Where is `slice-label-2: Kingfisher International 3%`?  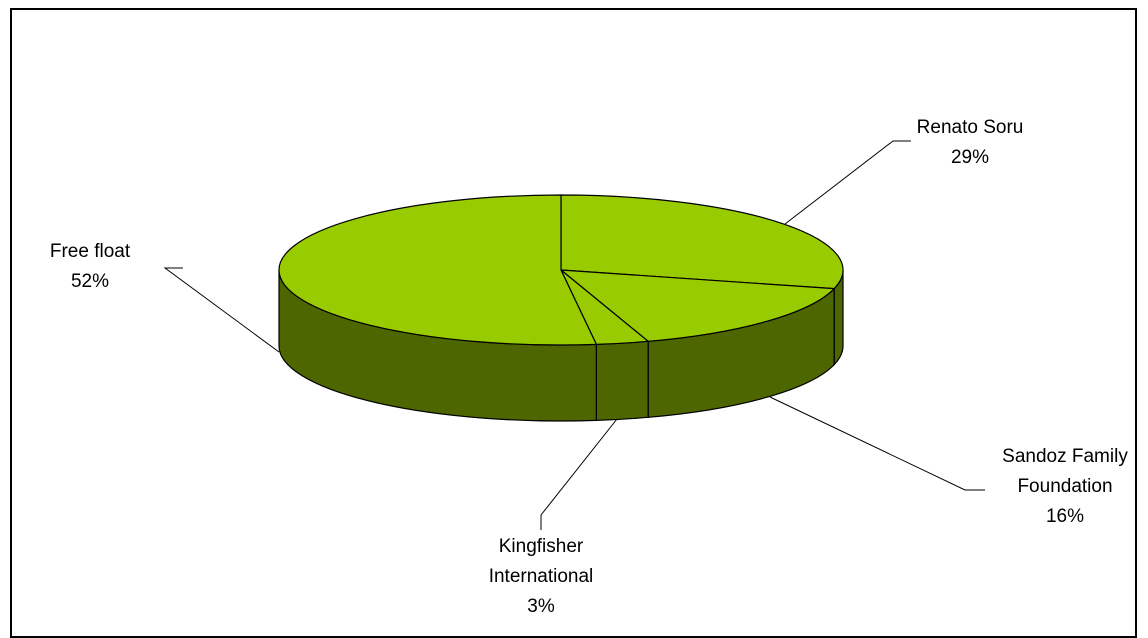
slice-label-2: Kingfisher International 3% is located at coordinates (541, 576).